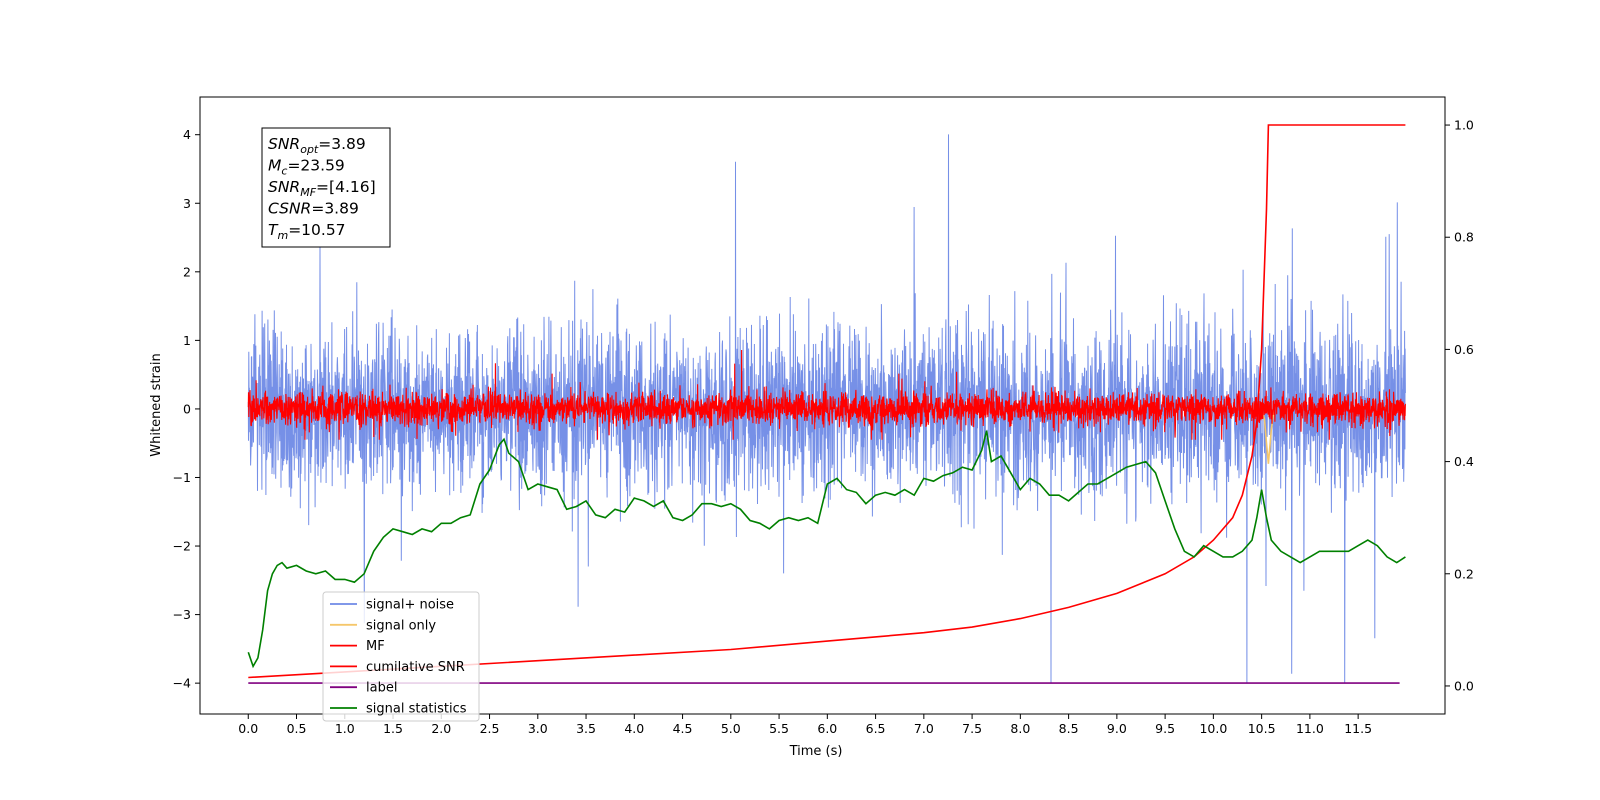 This screenshot has width=1600, height=800. Describe the element at coordinates (322, 188) in the screenshot. I see `annotation-line: SNRMF=[4.16]` at that location.